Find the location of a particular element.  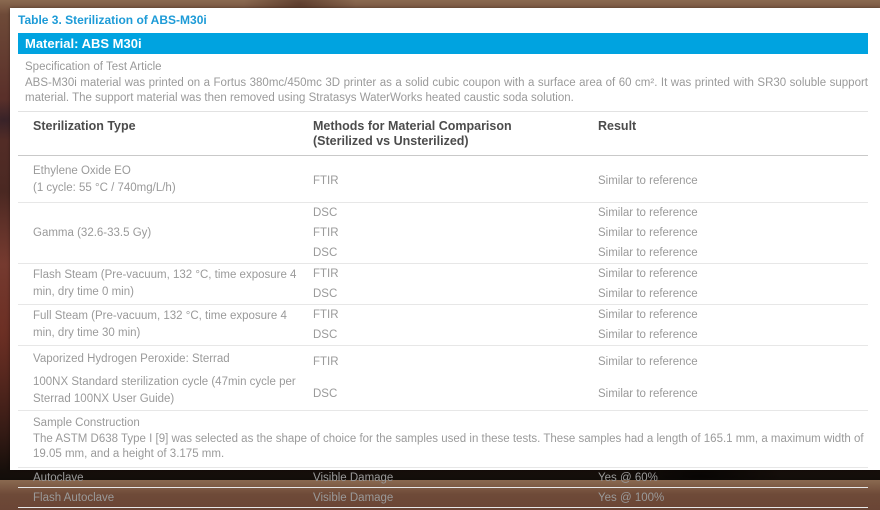

header-methods-line2: (Sterilized vs Unsterilized) is located at coordinates (391, 141).